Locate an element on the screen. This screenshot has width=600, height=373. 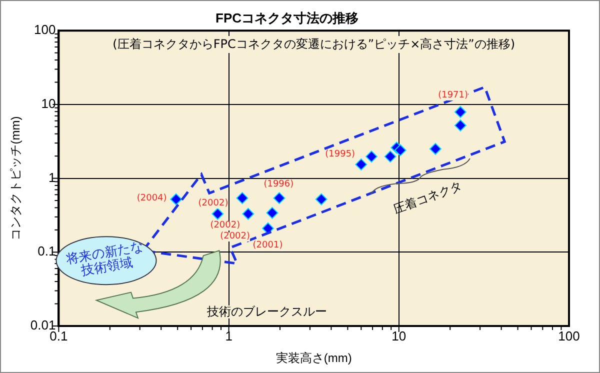
annotation: (1996) is located at coordinates (279, 185).